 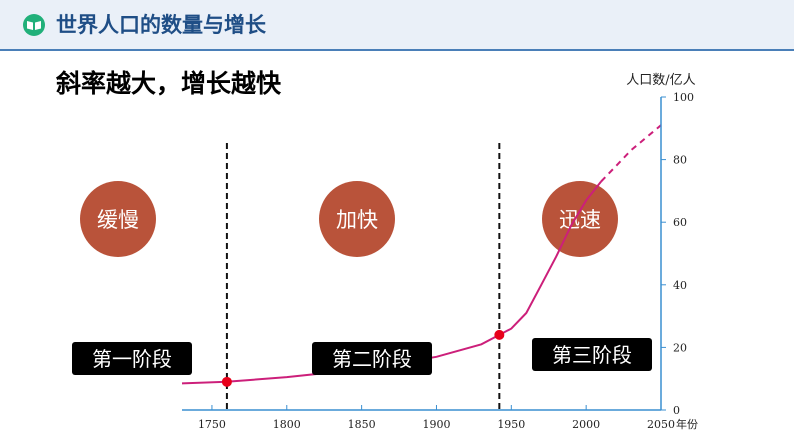 What do you see at coordinates (169, 83) in the screenshot?
I see `slide-title: 斜率越大，增长越快` at bounding box center [169, 83].